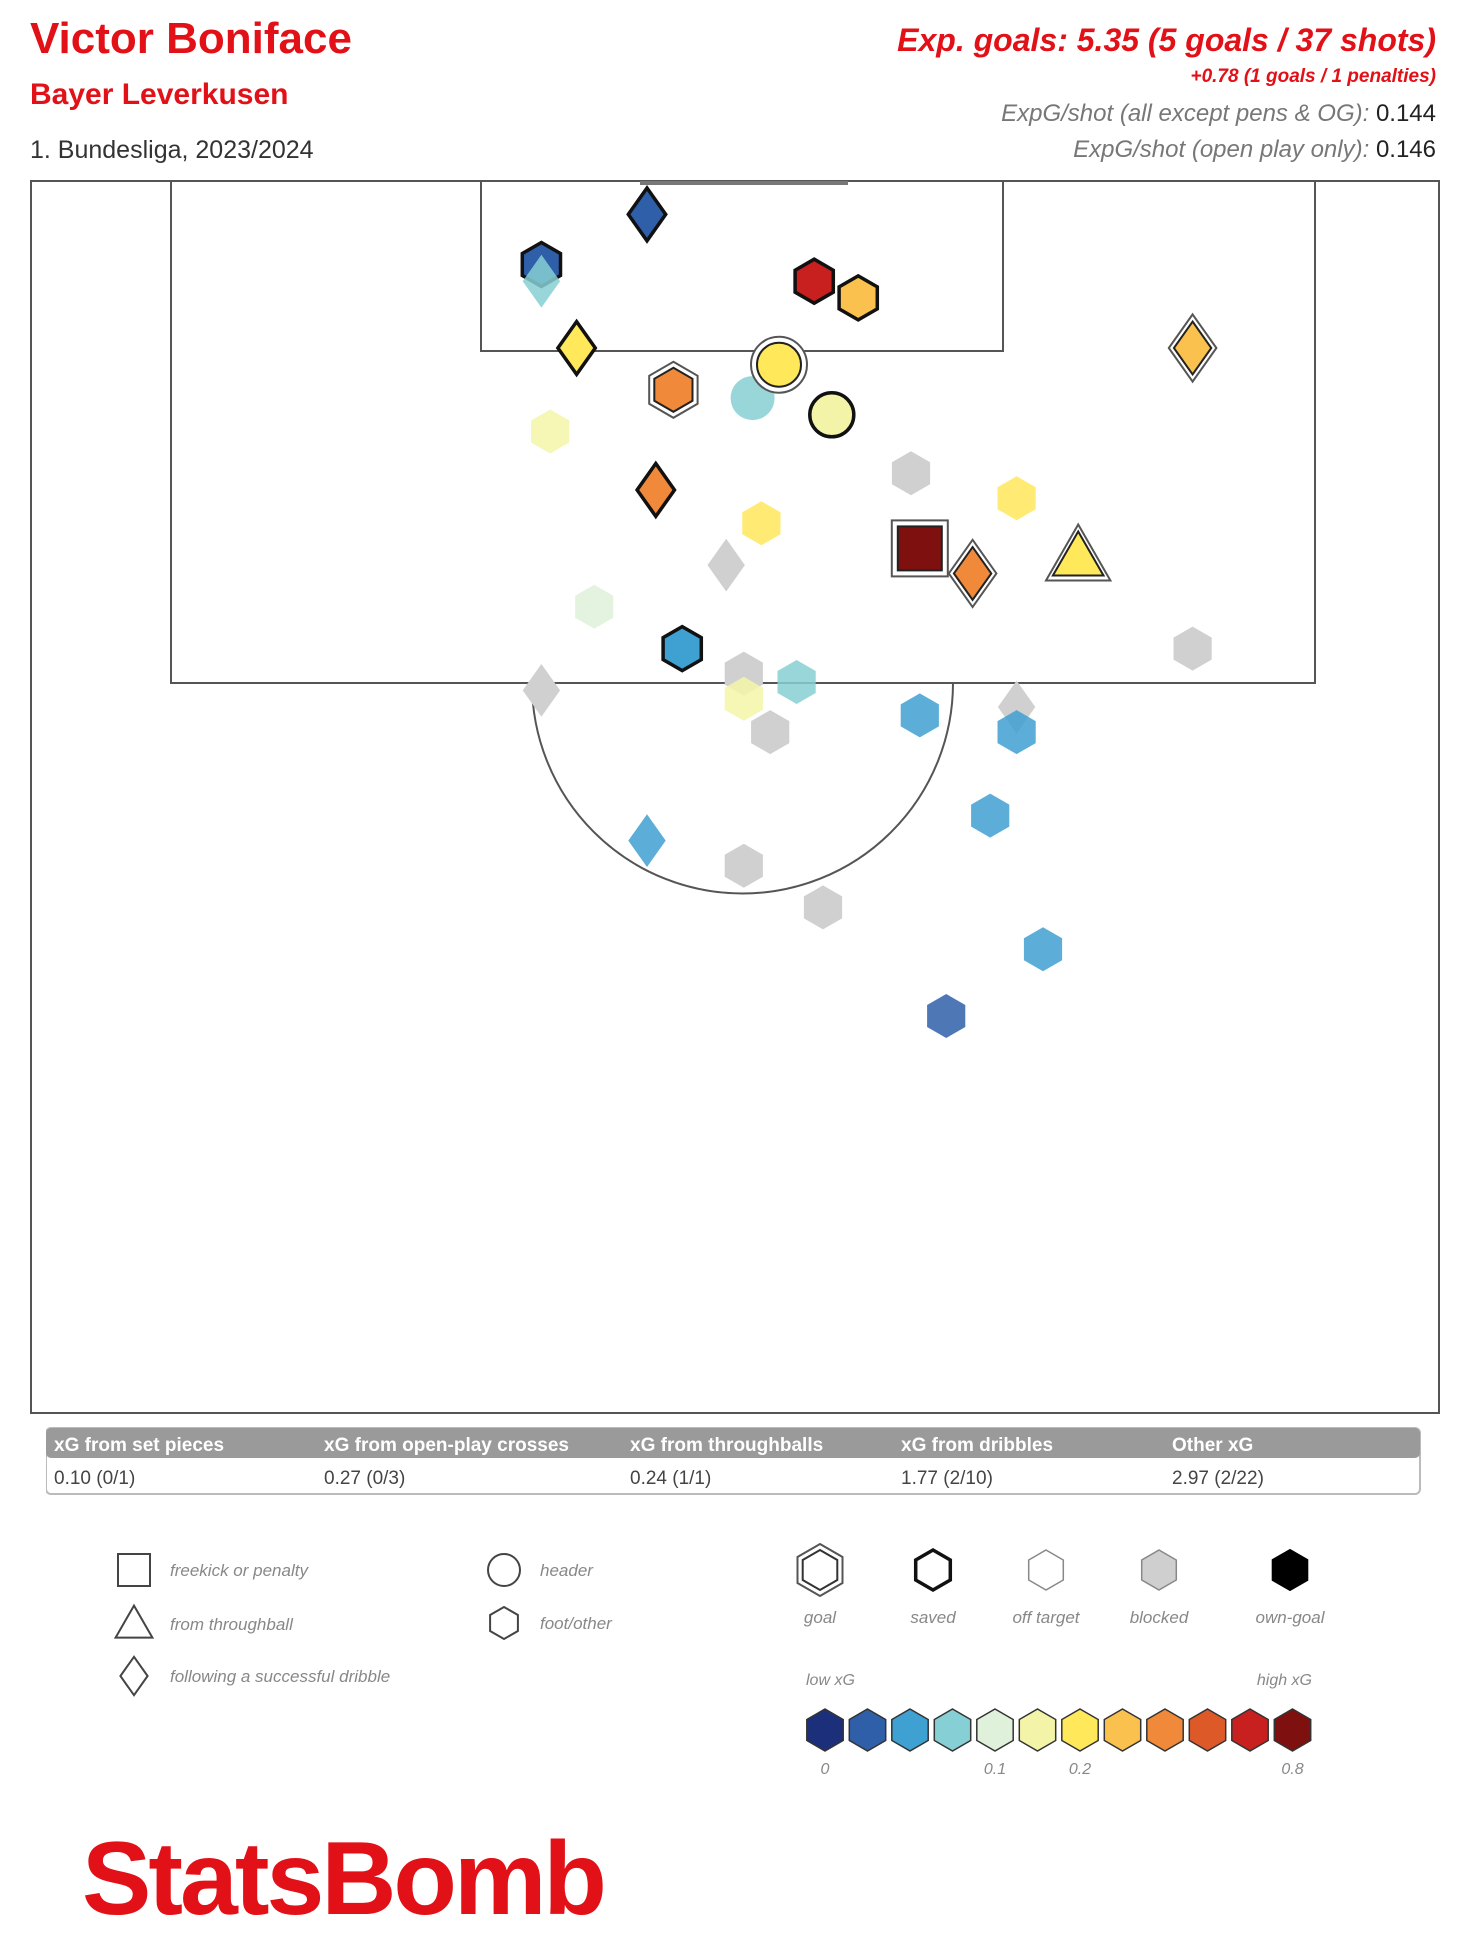  What do you see at coordinates (1254, 150) in the screenshot?
I see `xg-per-shot-open-play: ExpG/shot (open play only): 0.146` at bounding box center [1254, 150].